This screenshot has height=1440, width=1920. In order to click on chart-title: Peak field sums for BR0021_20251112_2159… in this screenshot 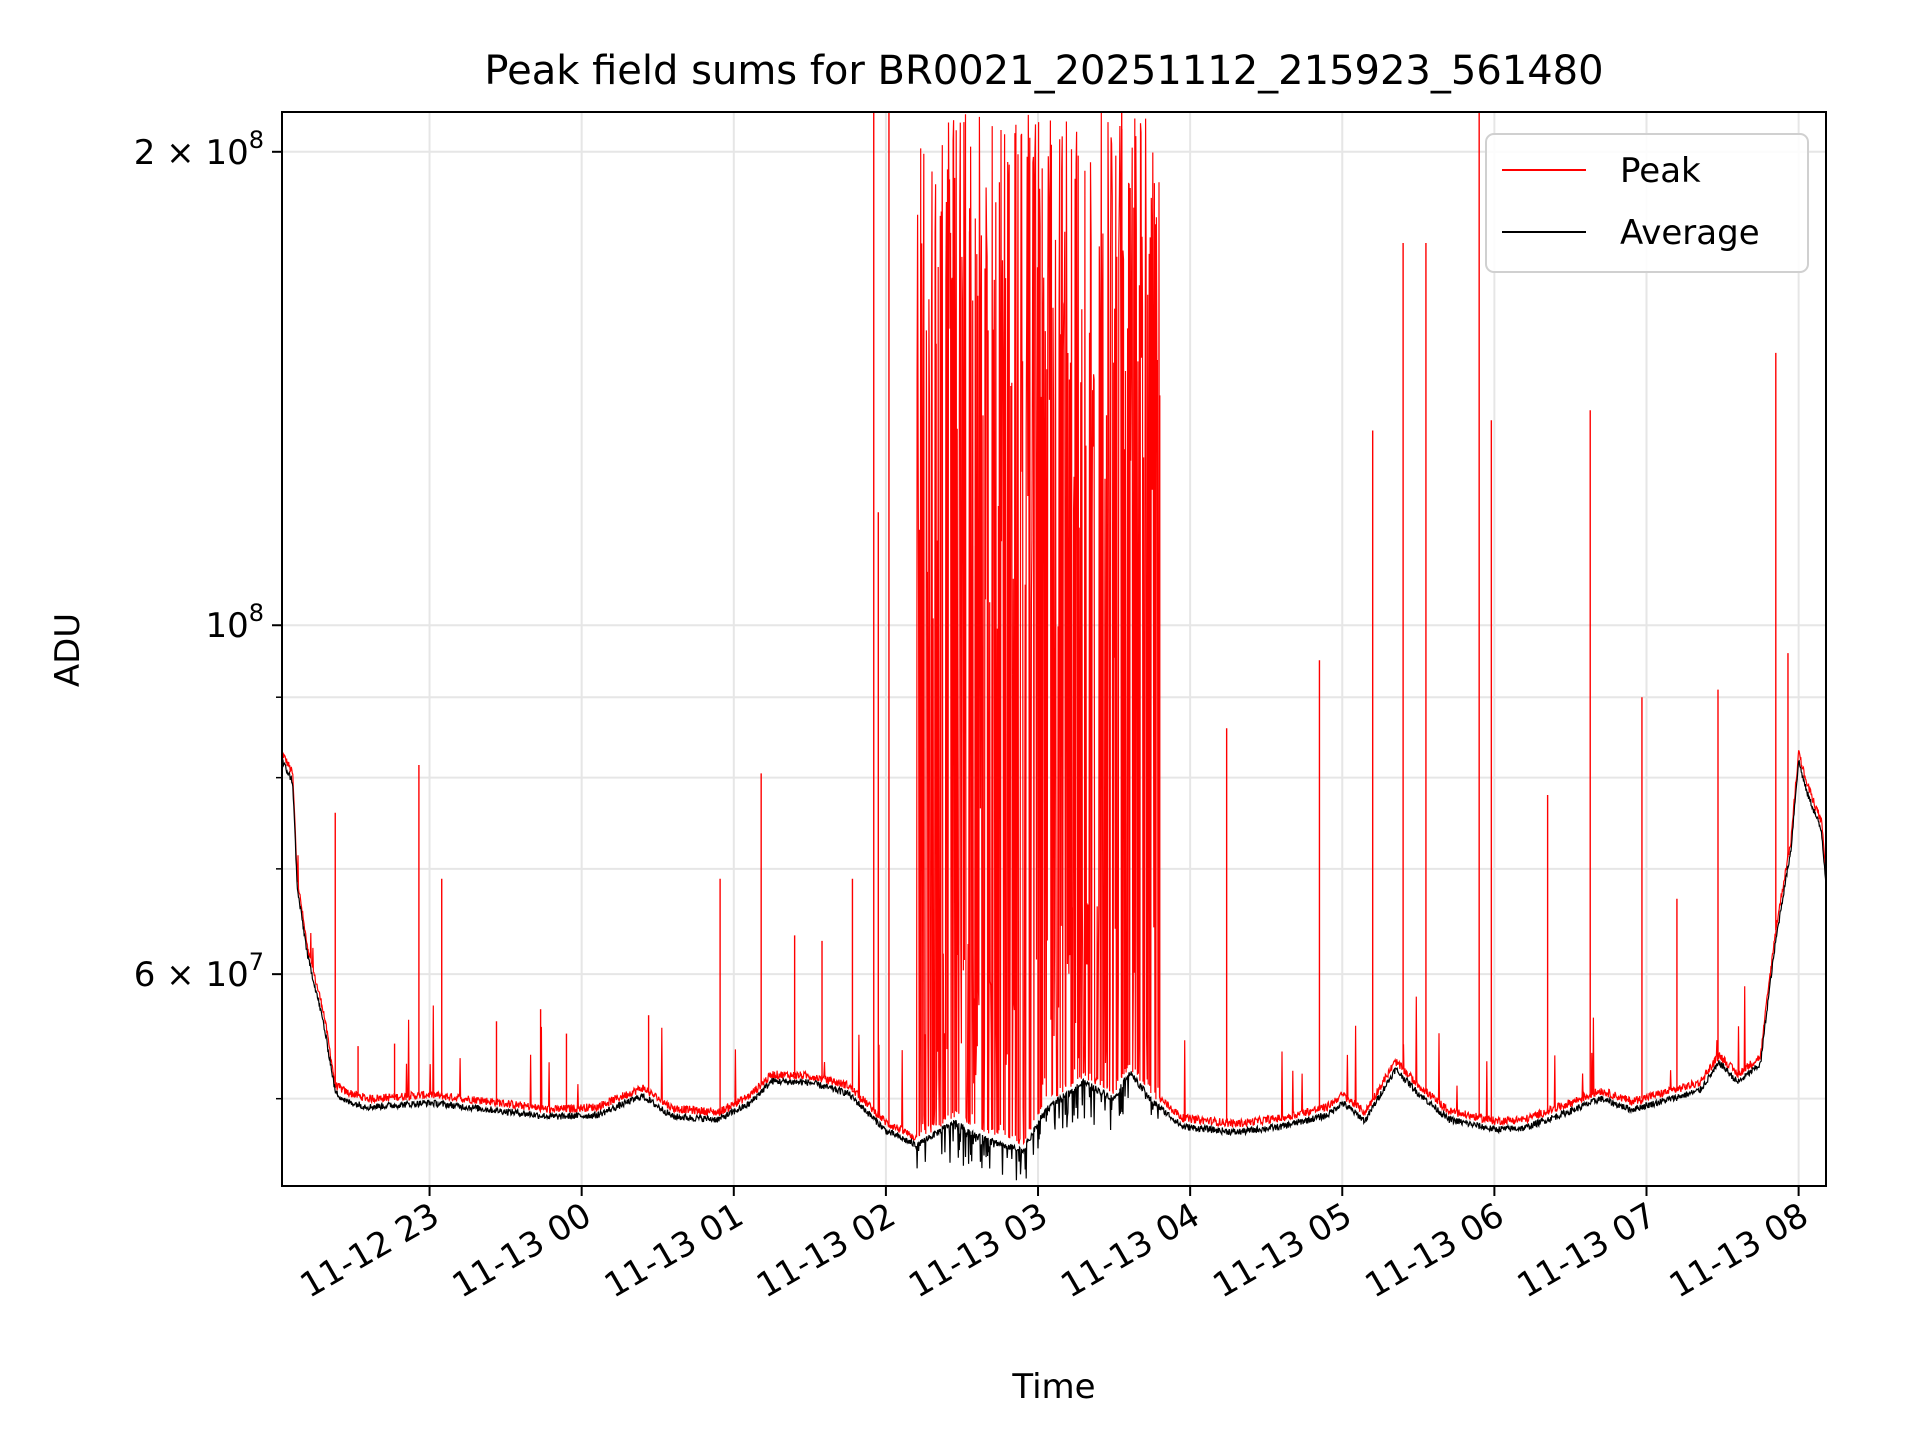, I will do `click(1043, 71)`.